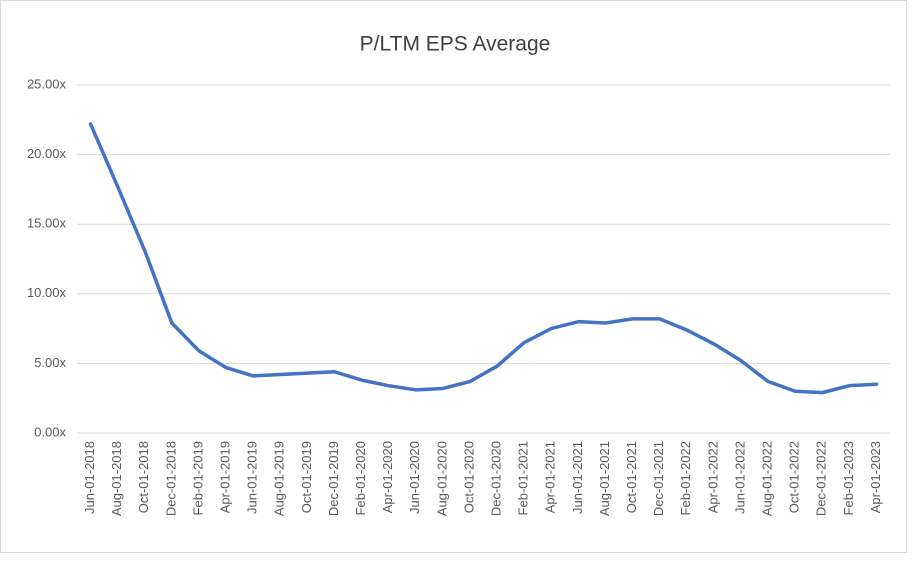  Describe the element at coordinates (387, 477) in the screenshot. I see `x-tick-label: Apr-01-2020` at that location.